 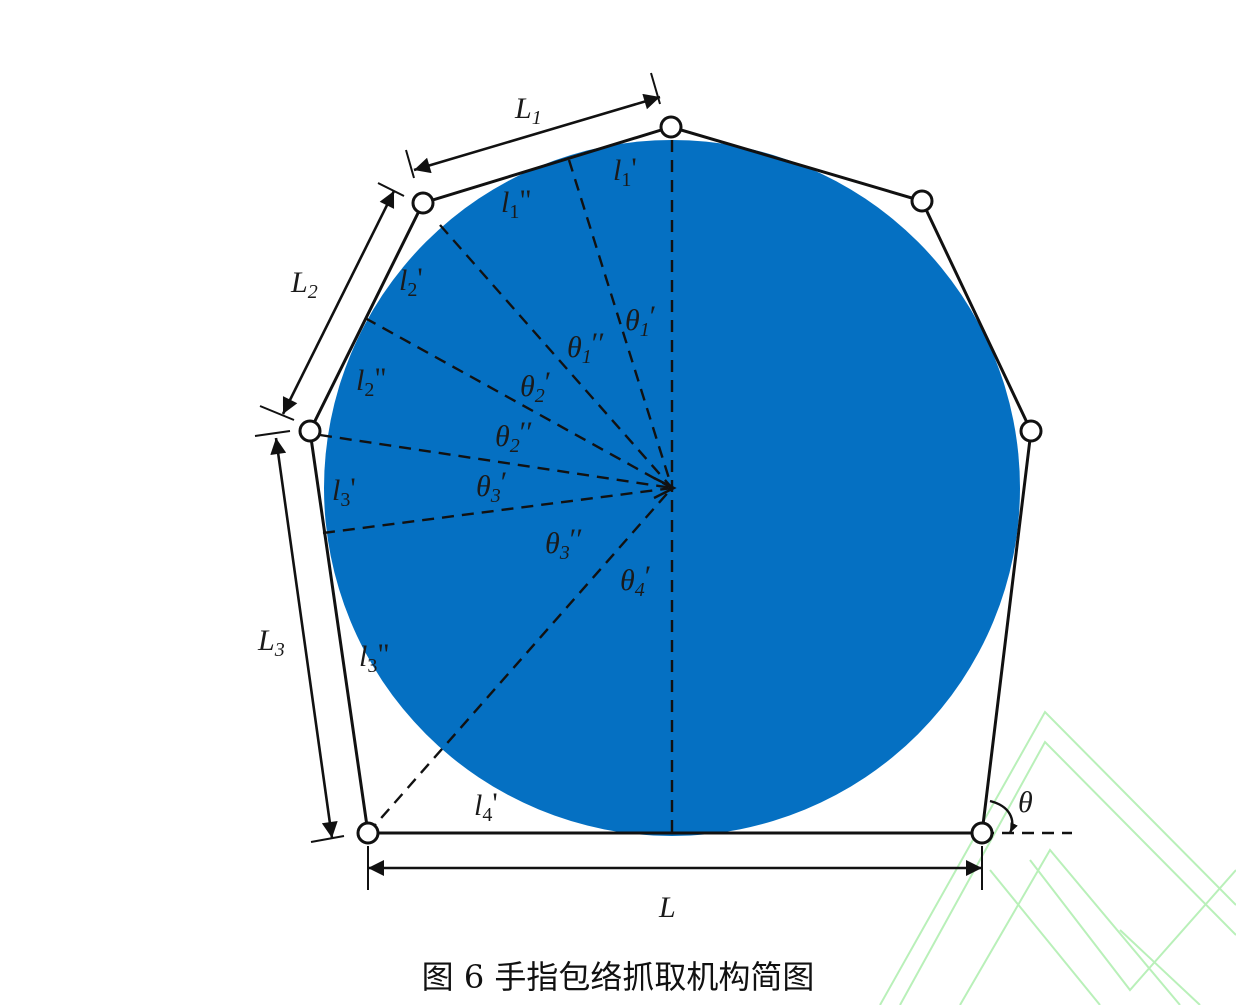 What do you see at coordinates (486, 806) in the screenshot?
I see `label-l4-prime: l4'` at bounding box center [486, 806].